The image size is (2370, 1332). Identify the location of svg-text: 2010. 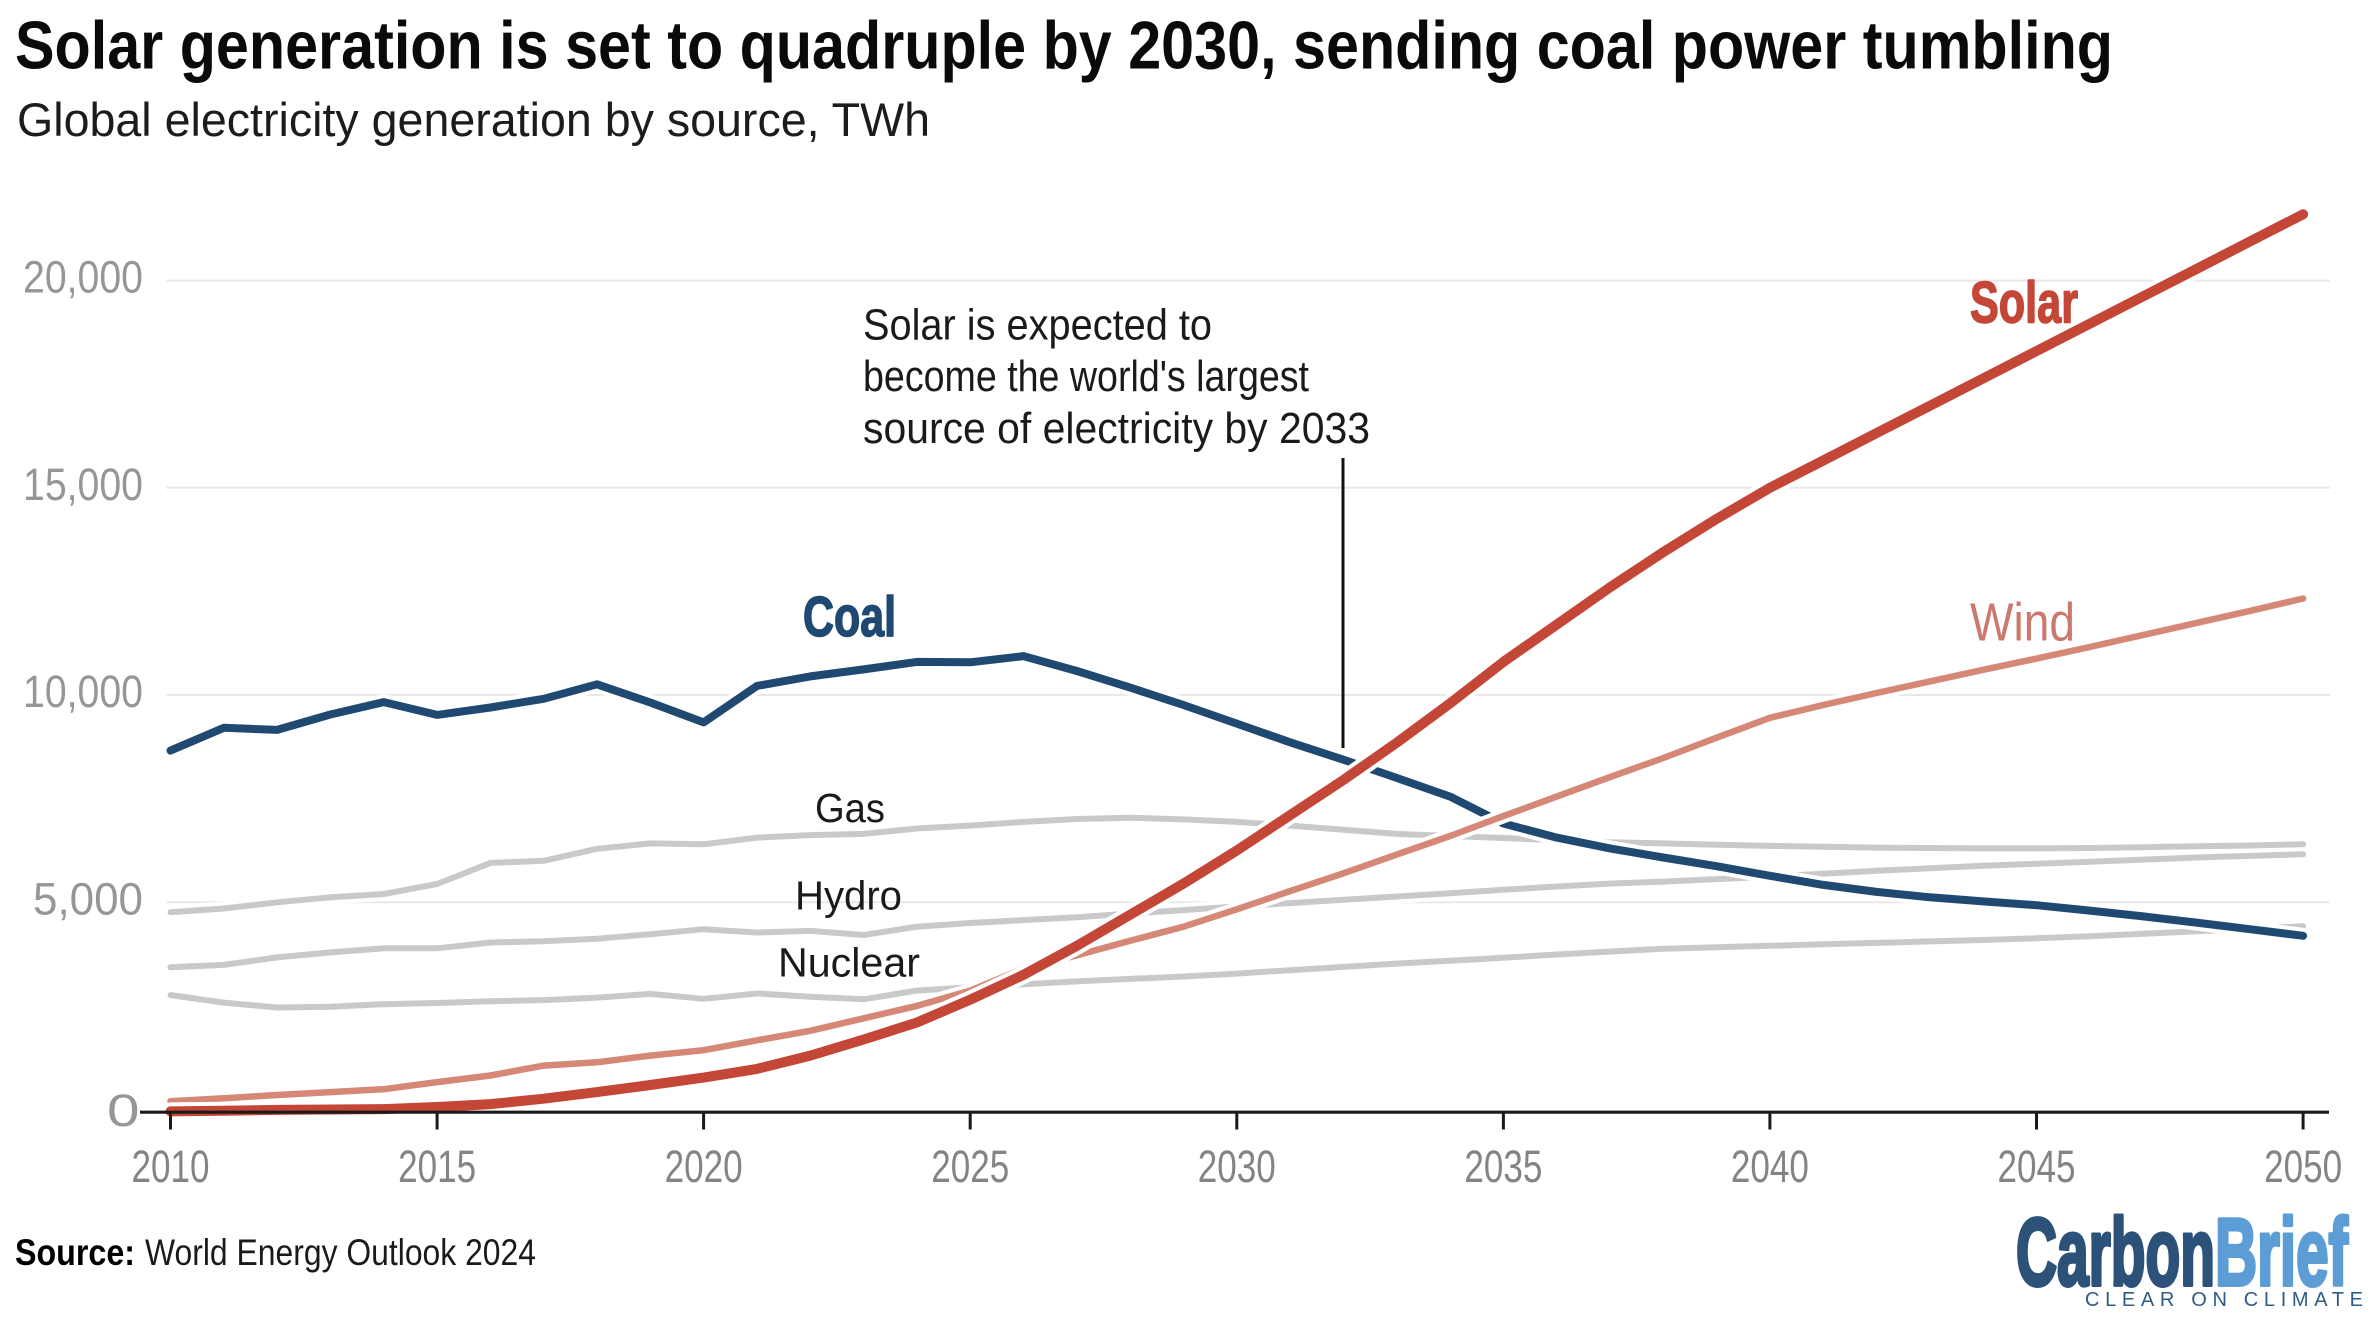
(171, 1166).